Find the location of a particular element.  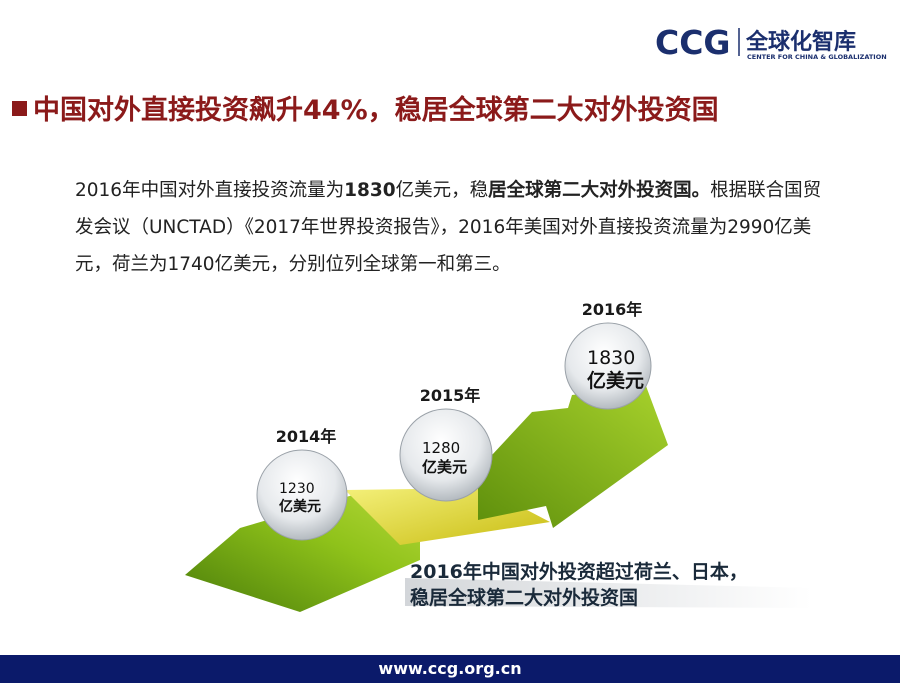

logo-cn: 全球化智库 is located at coordinates (800, 42).